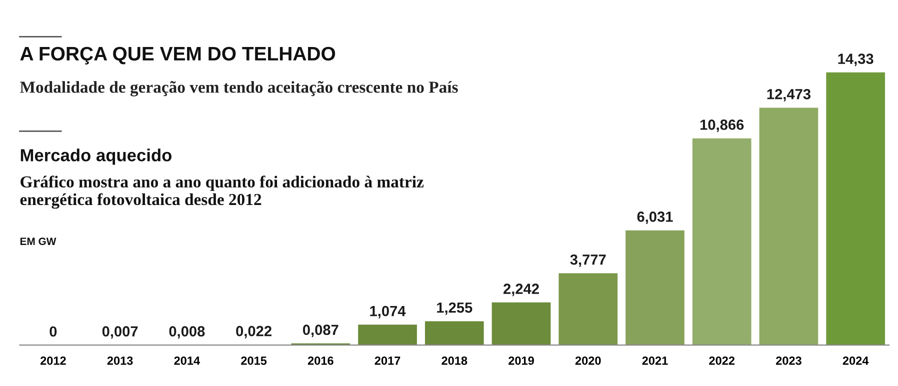 Image resolution: width=898 pixels, height=386 pixels. I want to click on data-label: 6,031, so click(655, 218).